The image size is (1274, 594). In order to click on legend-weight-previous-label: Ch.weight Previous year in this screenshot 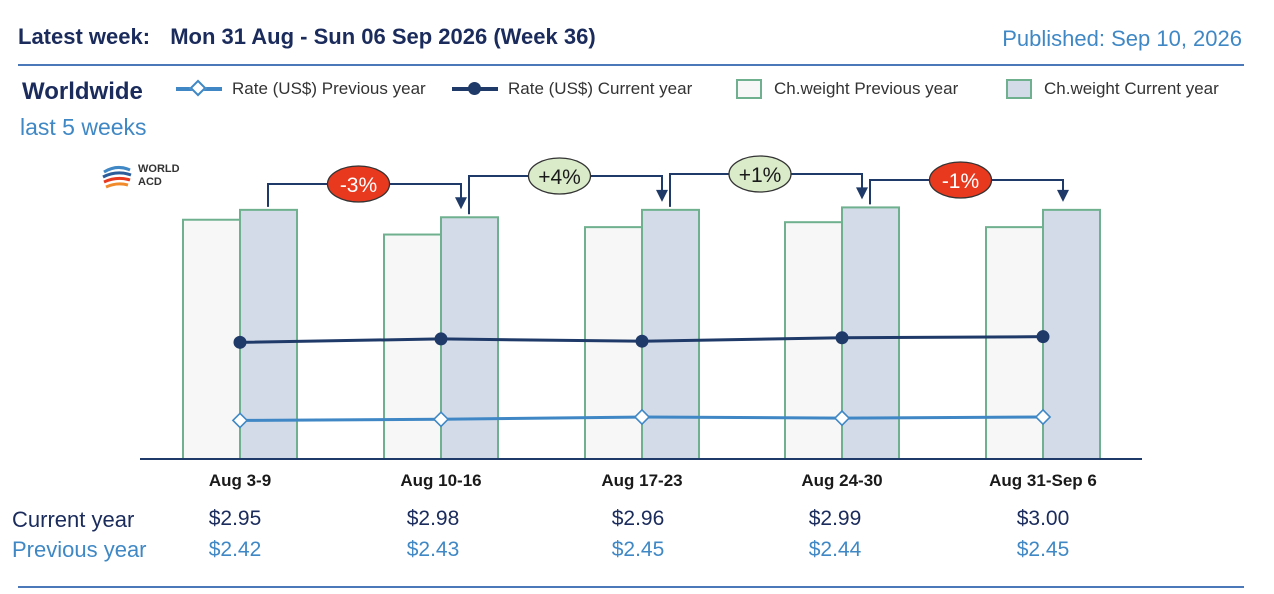, I will do `click(866, 88)`.